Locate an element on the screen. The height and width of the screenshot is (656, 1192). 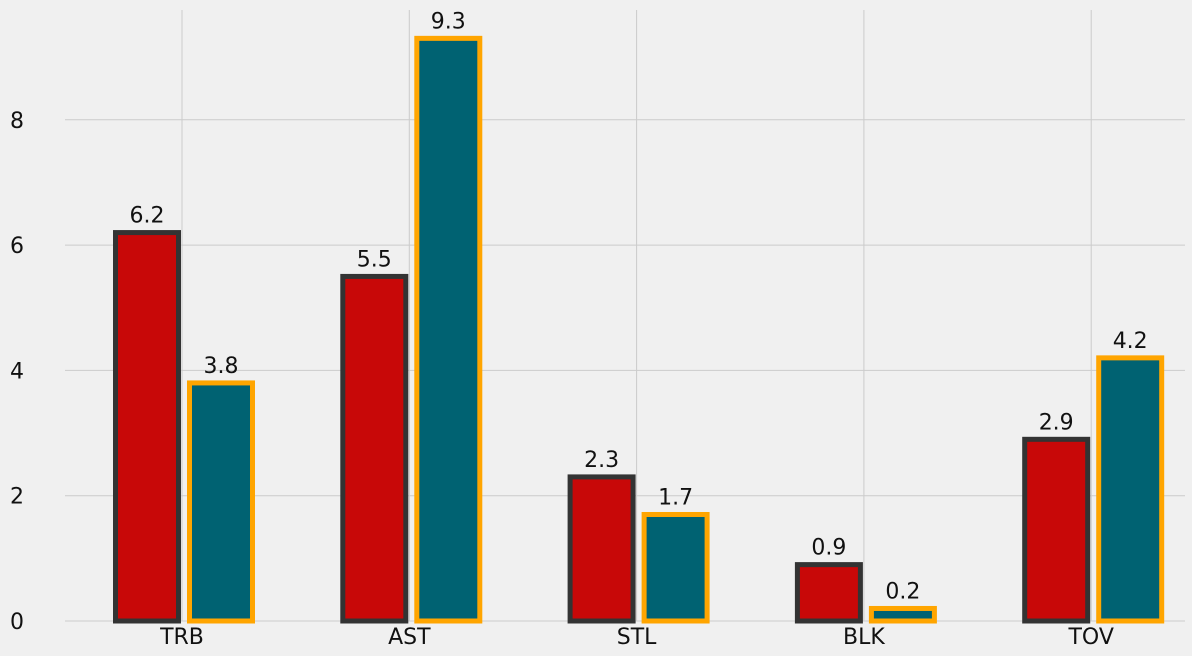
bar-1-tov is located at coordinates (1130, 489).